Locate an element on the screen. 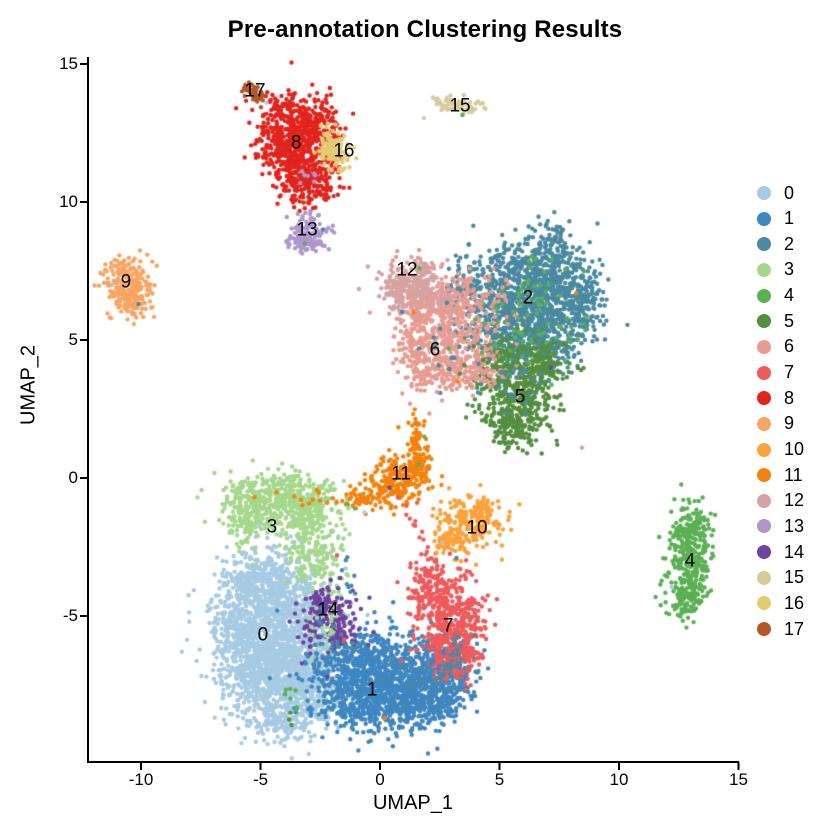 The height and width of the screenshot is (840, 840). y-tick-label: 5 is located at coordinates (73, 339).